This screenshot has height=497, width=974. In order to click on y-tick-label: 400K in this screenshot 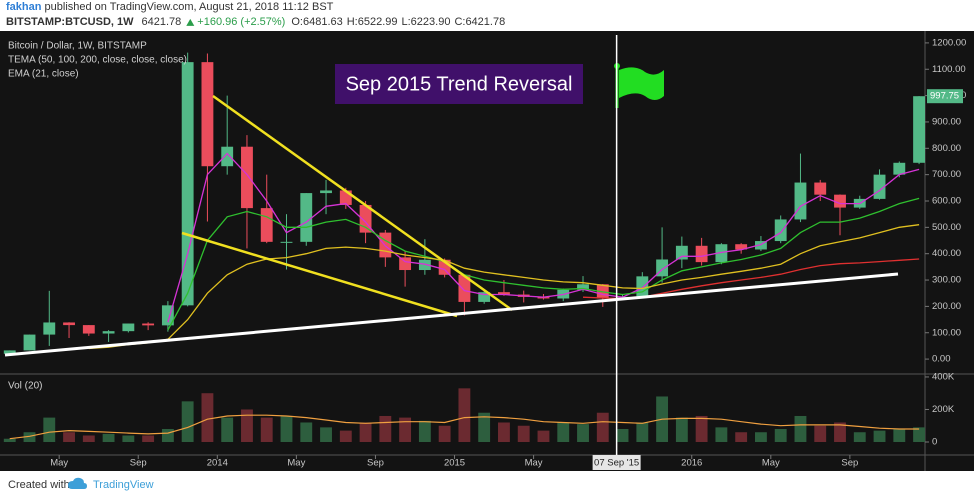, I will do `click(943, 376)`.